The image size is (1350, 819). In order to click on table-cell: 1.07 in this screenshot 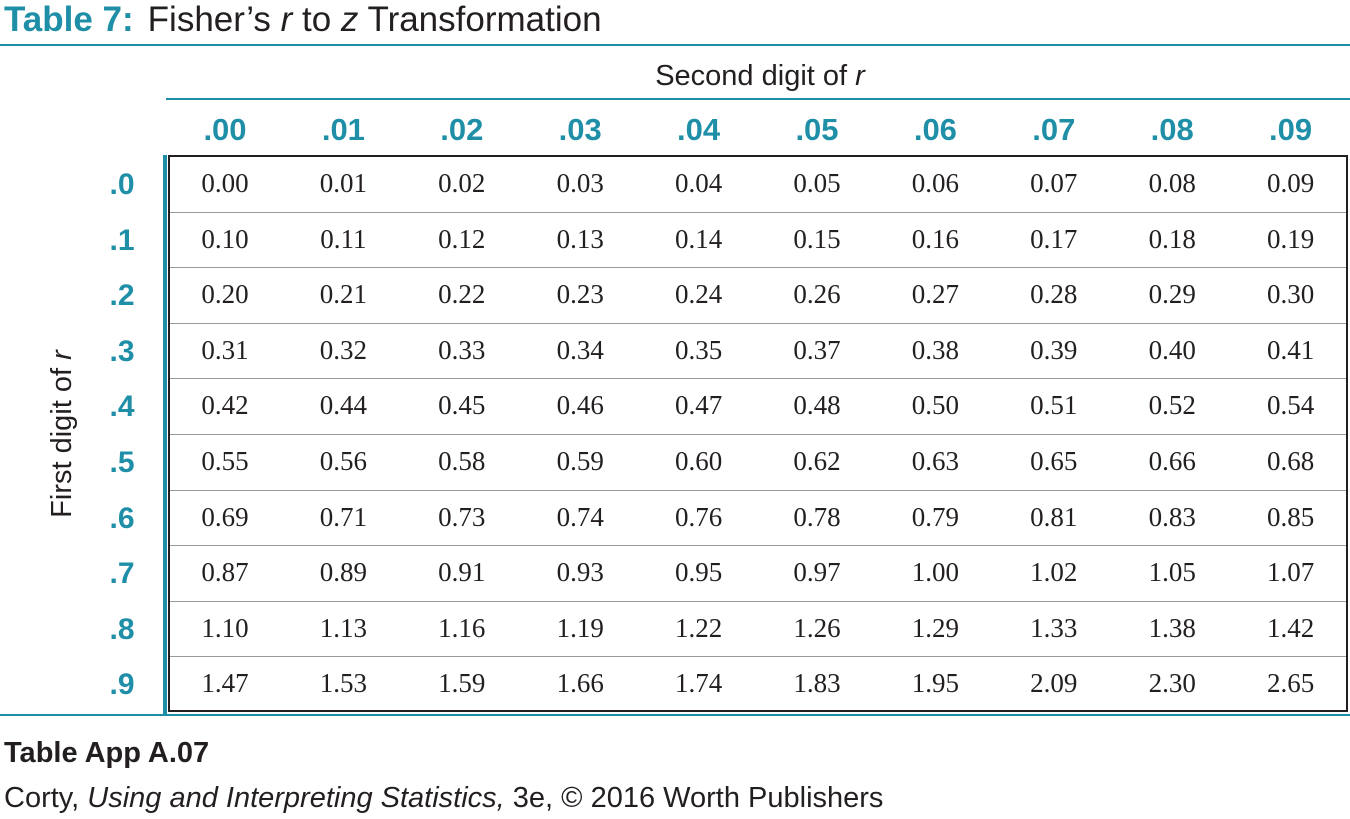, I will do `click(1290, 572)`.